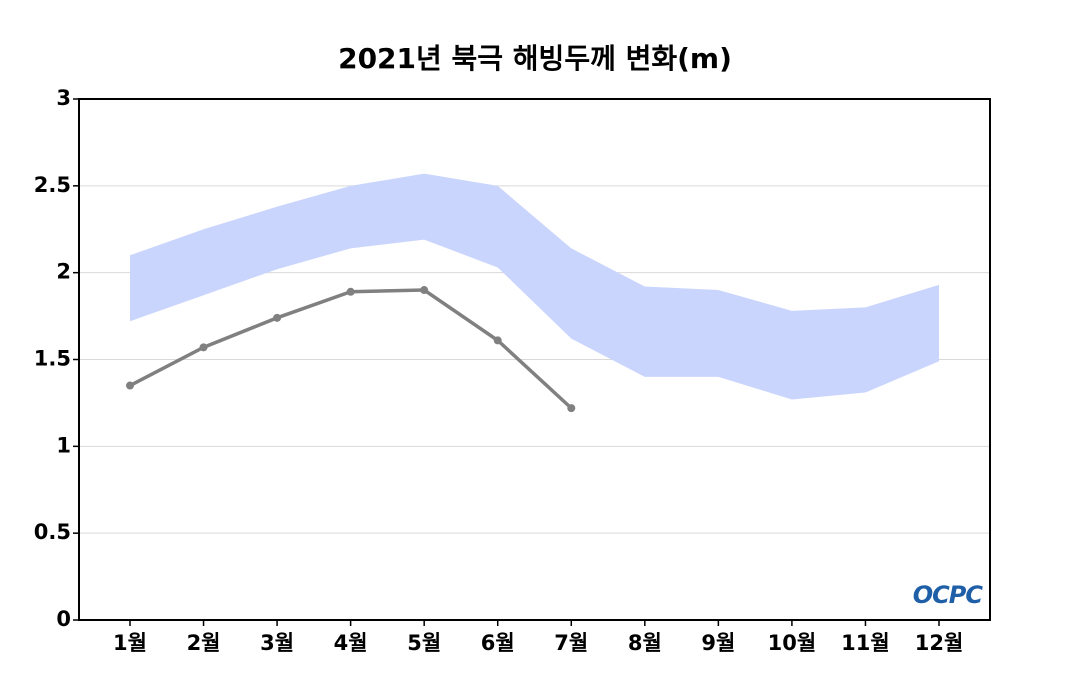 This screenshot has width=1070, height=700. Describe the element at coordinates (498, 643) in the screenshot. I see `x-tick-label: 6월` at that location.